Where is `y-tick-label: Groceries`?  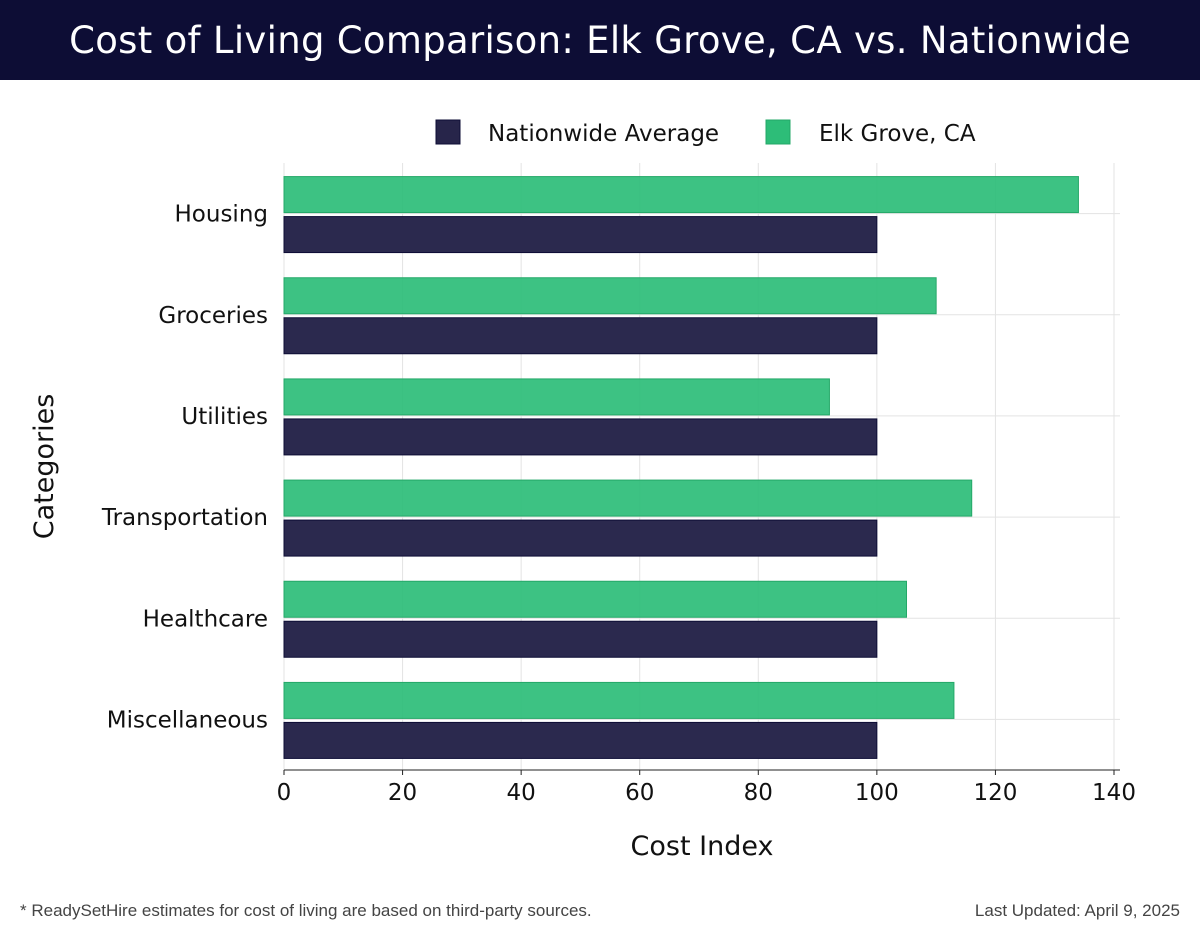 y-tick-label: Groceries is located at coordinates (213, 316).